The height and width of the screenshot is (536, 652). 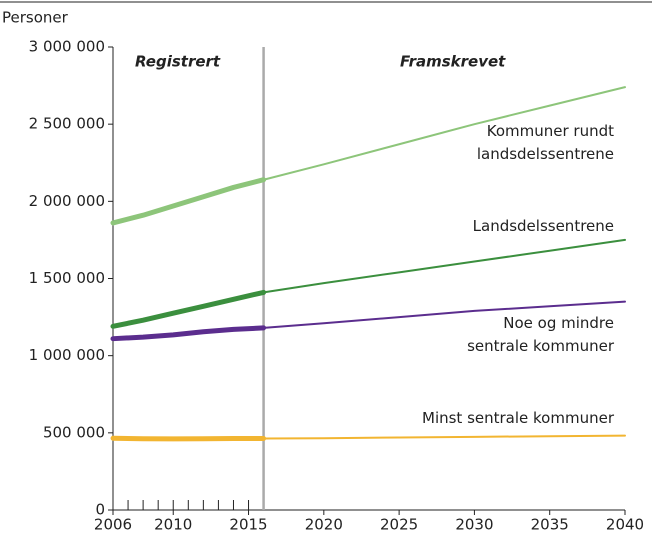 What do you see at coordinates (67, 201) in the screenshot?
I see `y-tick-label: 2 000 000` at bounding box center [67, 201].